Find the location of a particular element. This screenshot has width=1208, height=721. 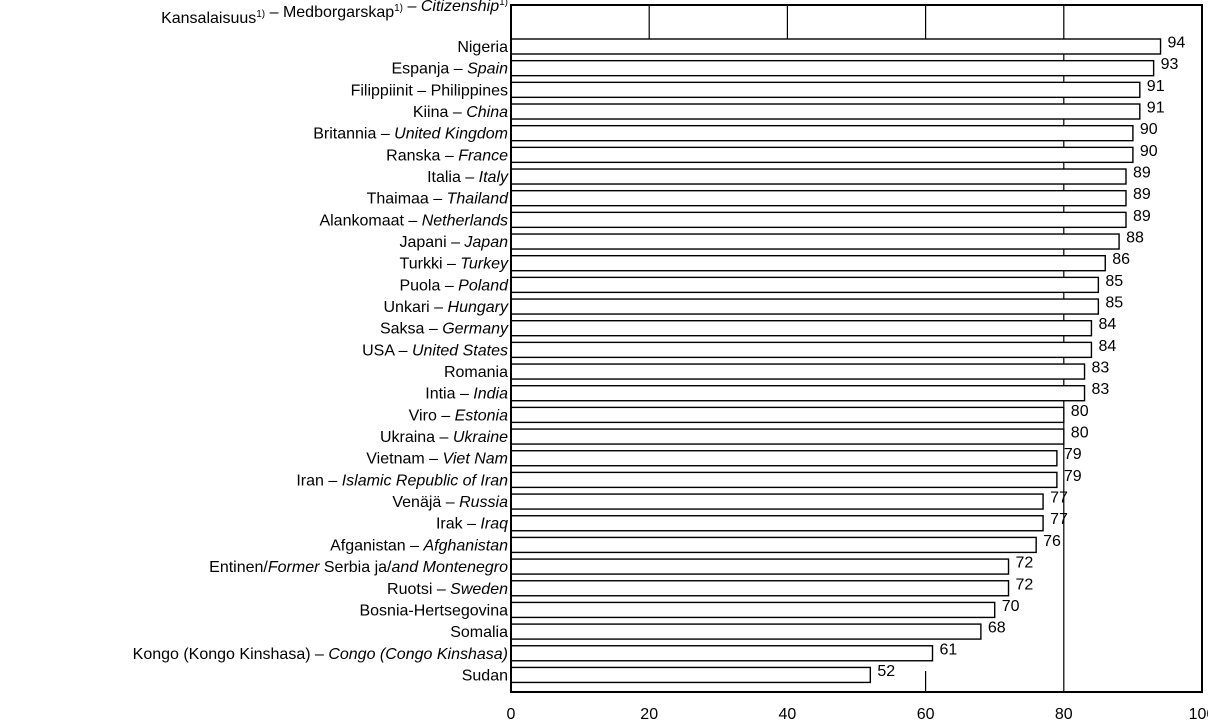

category-label-21: Venäjä – Russia is located at coordinates (450, 502).